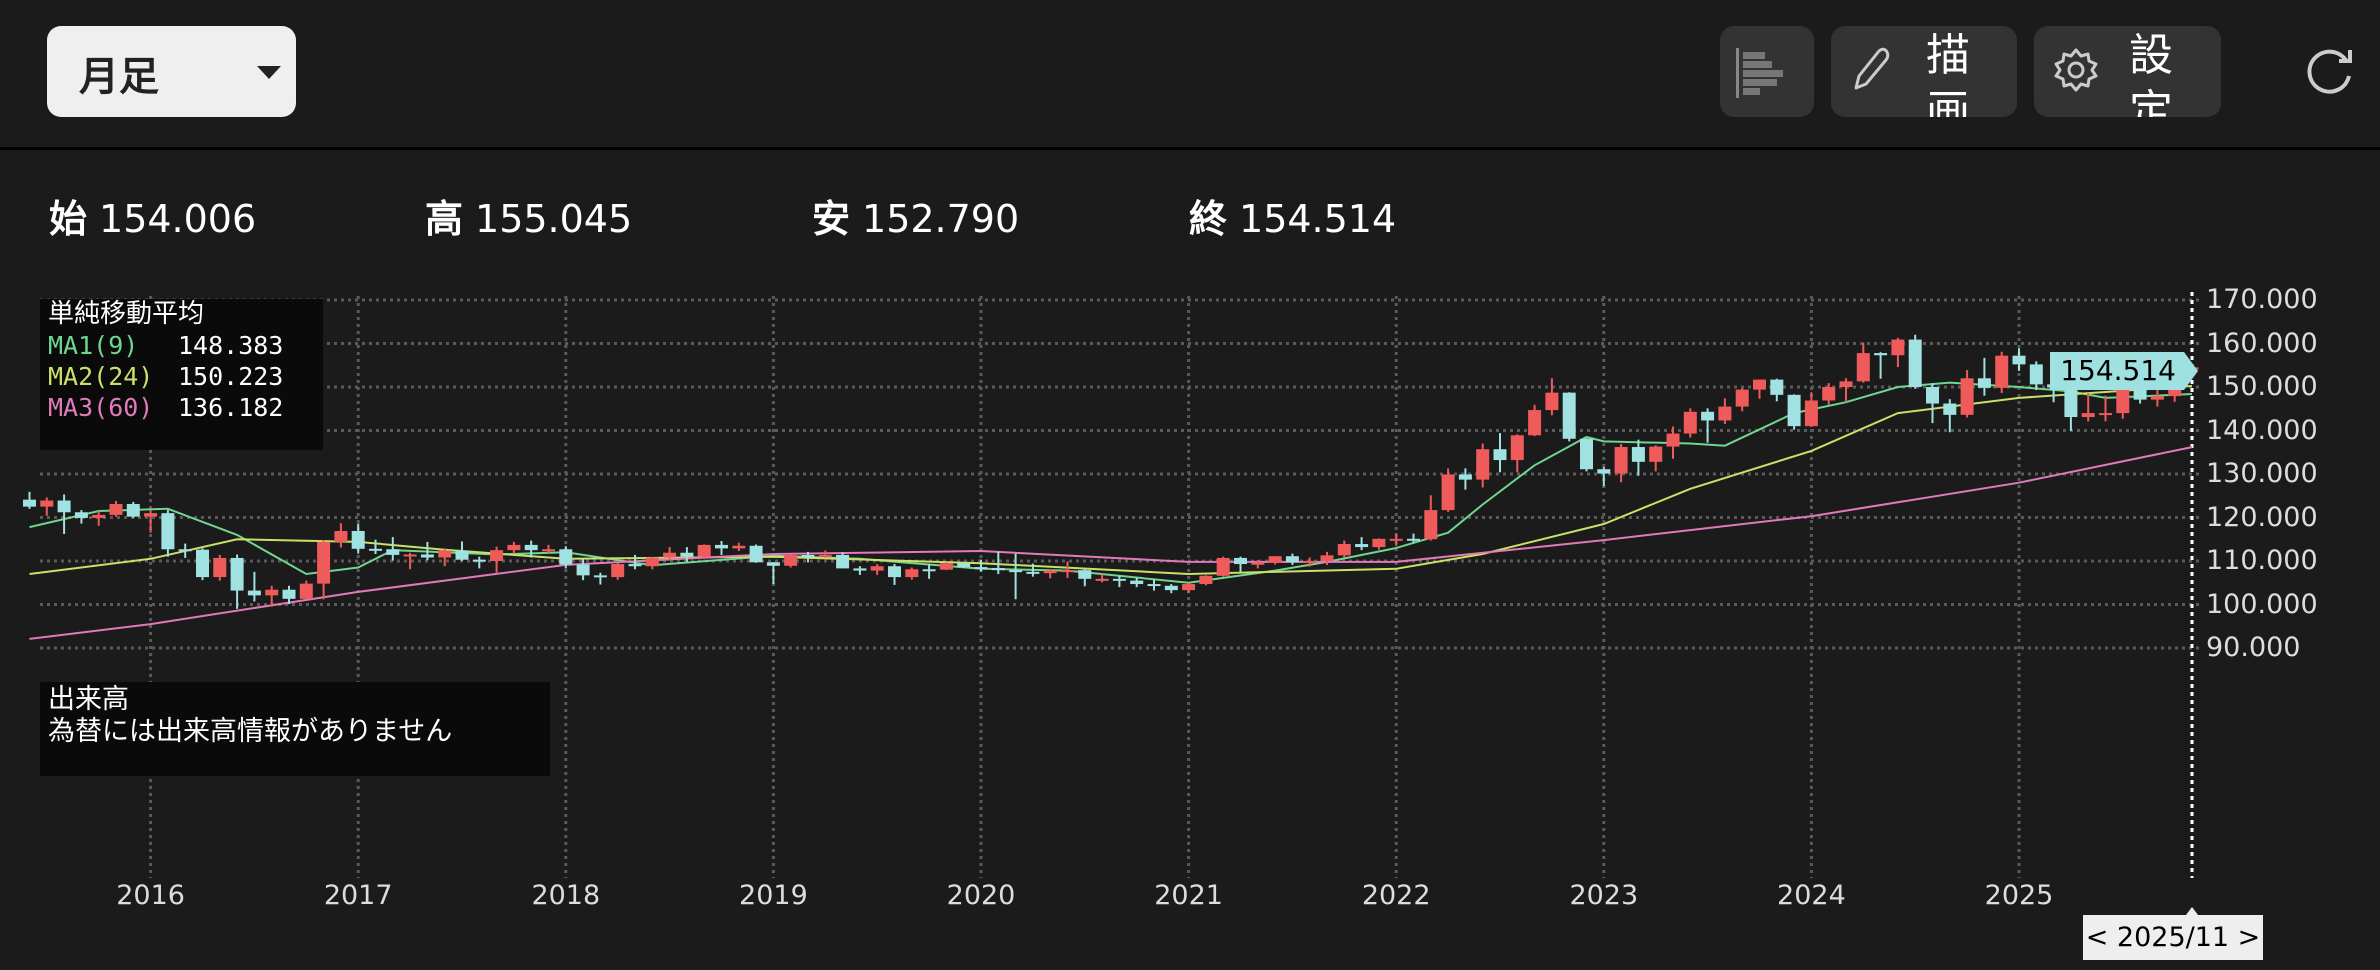 This screenshot has height=970, width=2380. Describe the element at coordinates (1604, 895) in the screenshot. I see `x-tick-label: 2023` at that location.